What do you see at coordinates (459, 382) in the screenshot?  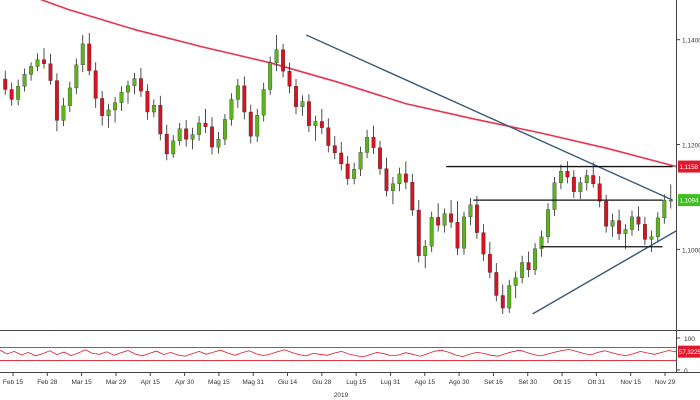 I see `x-tick-label: Ago 30` at bounding box center [459, 382].